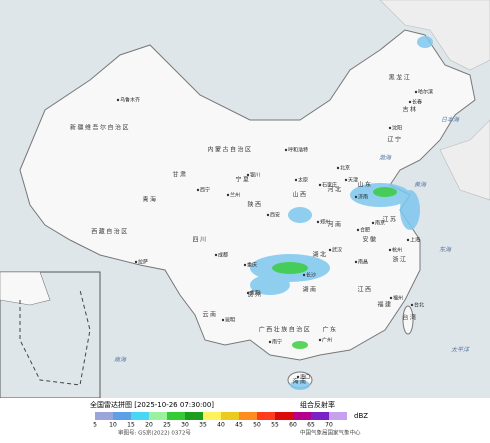 This screenshot has width=490, height=443. What do you see at coordinates (131, 425) in the screenshot?
I see `legend-level: 15` at bounding box center [131, 425].